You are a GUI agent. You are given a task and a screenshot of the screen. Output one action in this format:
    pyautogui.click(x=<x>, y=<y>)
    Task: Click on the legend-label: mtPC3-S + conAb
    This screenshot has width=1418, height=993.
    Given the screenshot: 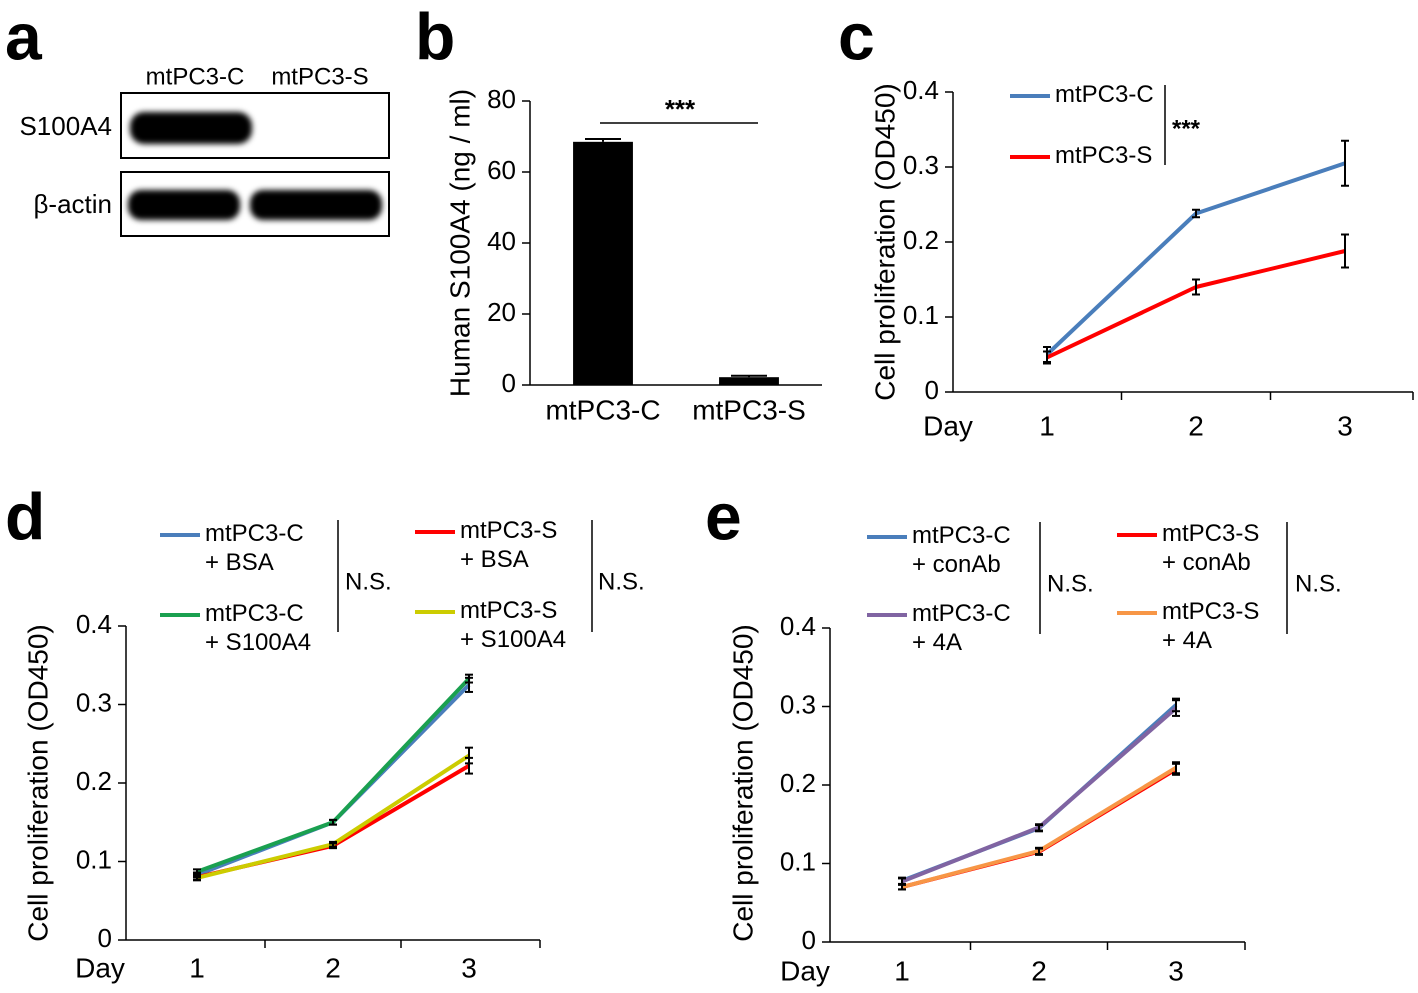 What is the action you would take?
    pyautogui.click(x=1211, y=548)
    